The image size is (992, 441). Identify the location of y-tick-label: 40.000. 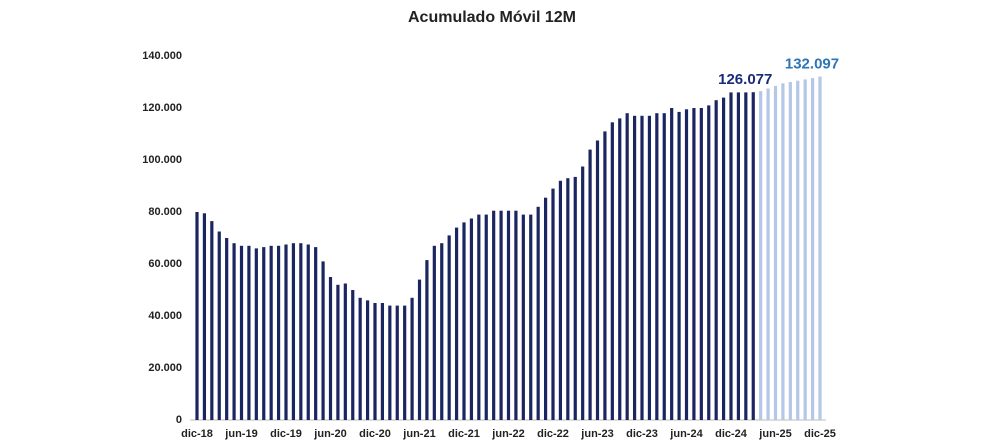
(165, 316).